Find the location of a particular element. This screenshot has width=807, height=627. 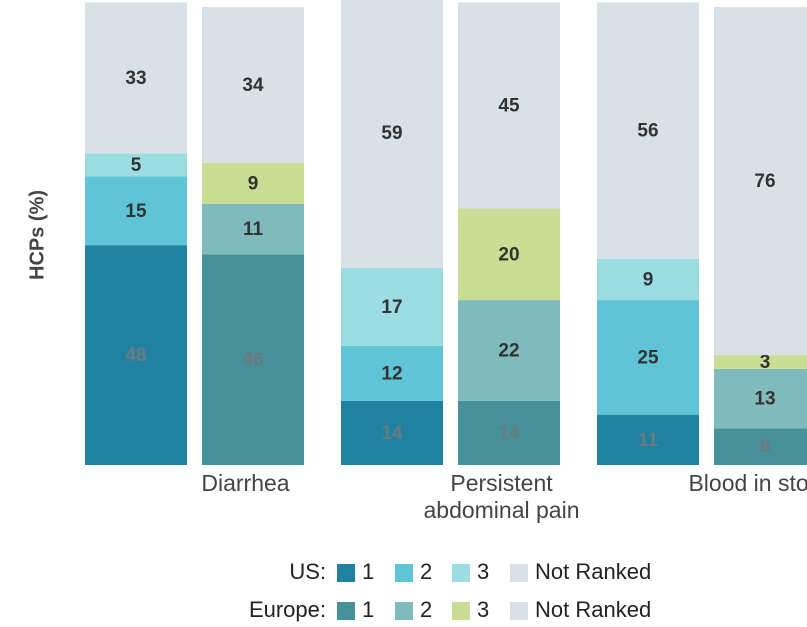

data-label: 12 is located at coordinates (391, 373).